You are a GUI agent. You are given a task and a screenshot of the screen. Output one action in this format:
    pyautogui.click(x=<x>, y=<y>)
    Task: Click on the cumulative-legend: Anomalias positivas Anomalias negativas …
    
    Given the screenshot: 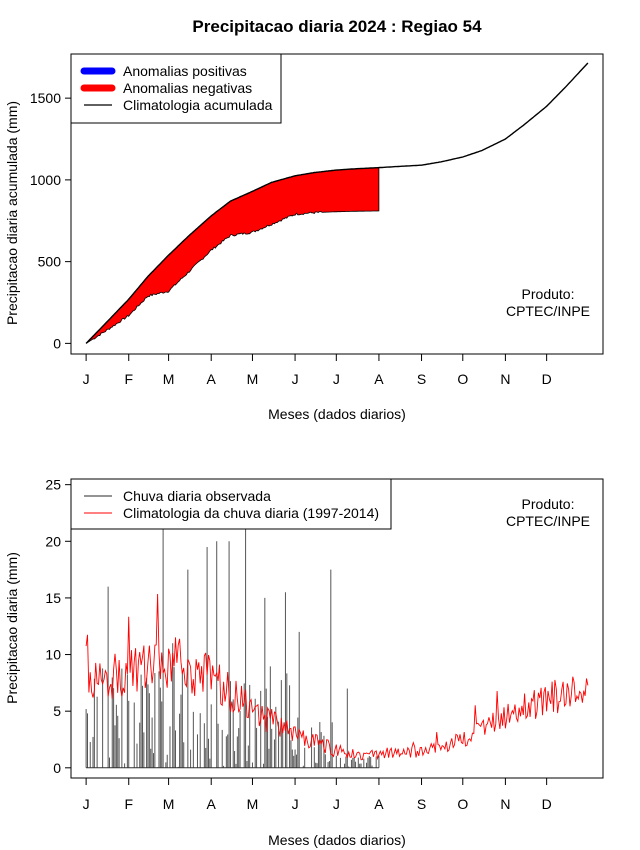 What is the action you would take?
    pyautogui.click(x=176, y=88)
    